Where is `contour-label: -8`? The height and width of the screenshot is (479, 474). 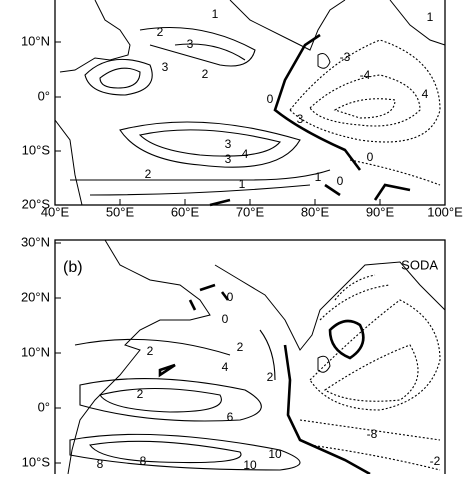 contour-label: -8 is located at coordinates (372, 434).